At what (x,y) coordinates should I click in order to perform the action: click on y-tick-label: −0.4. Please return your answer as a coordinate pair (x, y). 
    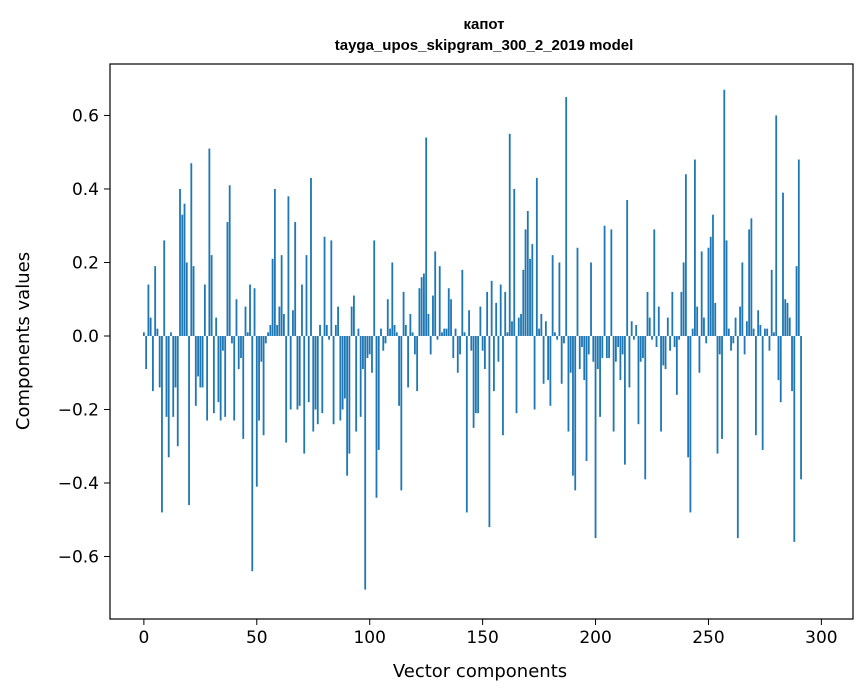
    Looking at the image, I should click on (78, 484).